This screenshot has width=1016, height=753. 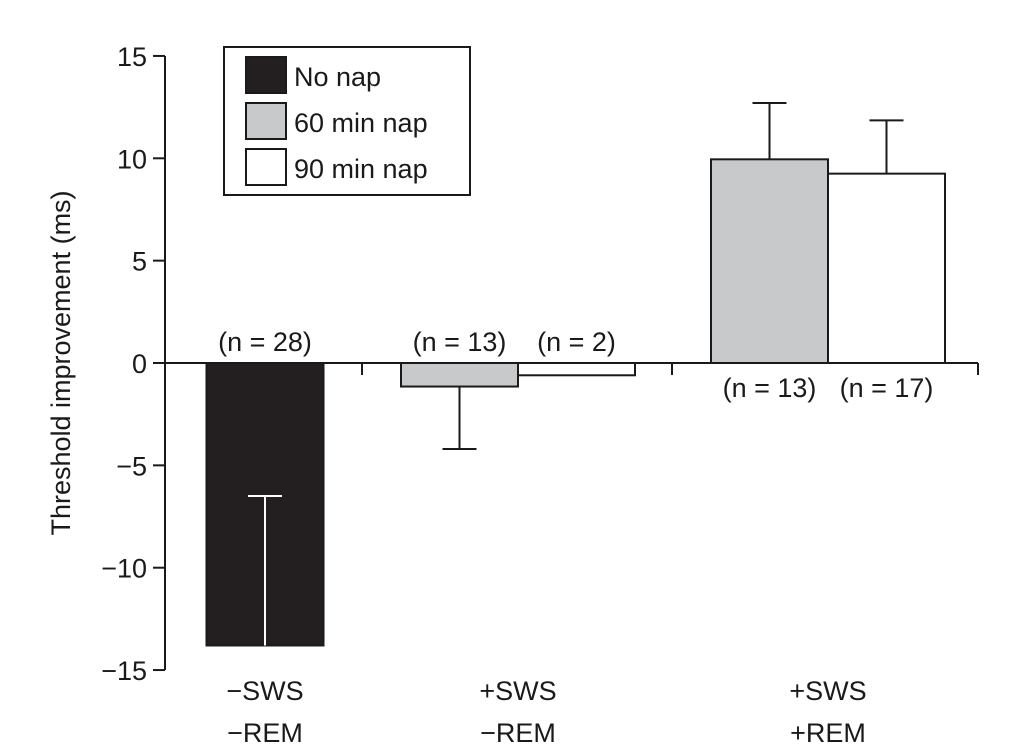 What do you see at coordinates (576, 342) in the screenshot?
I see `n-label: (n = 2)` at bounding box center [576, 342].